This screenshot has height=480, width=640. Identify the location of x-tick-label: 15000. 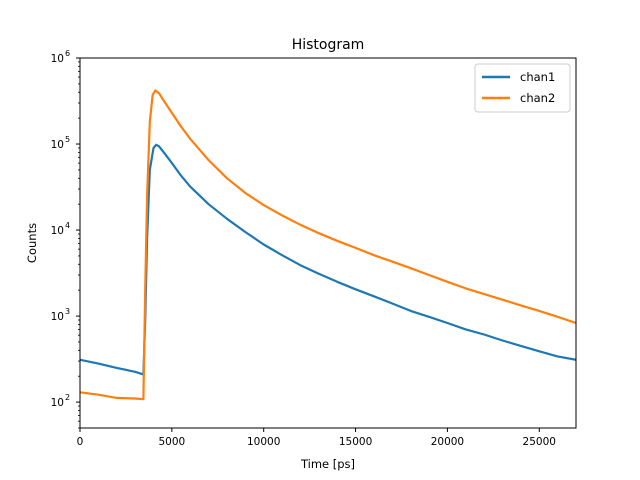
(355, 442).